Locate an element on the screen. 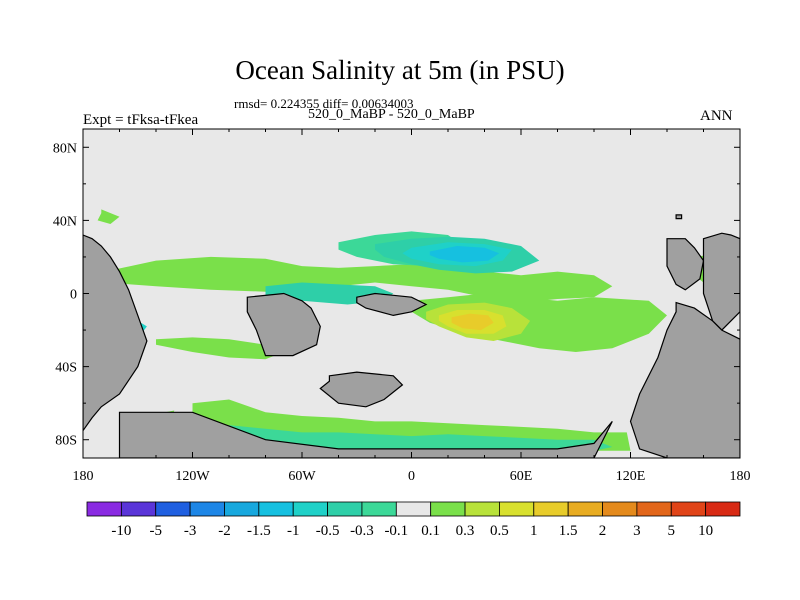 This screenshot has height=600, width=800. colorbar-label: -3 is located at coordinates (190, 531).